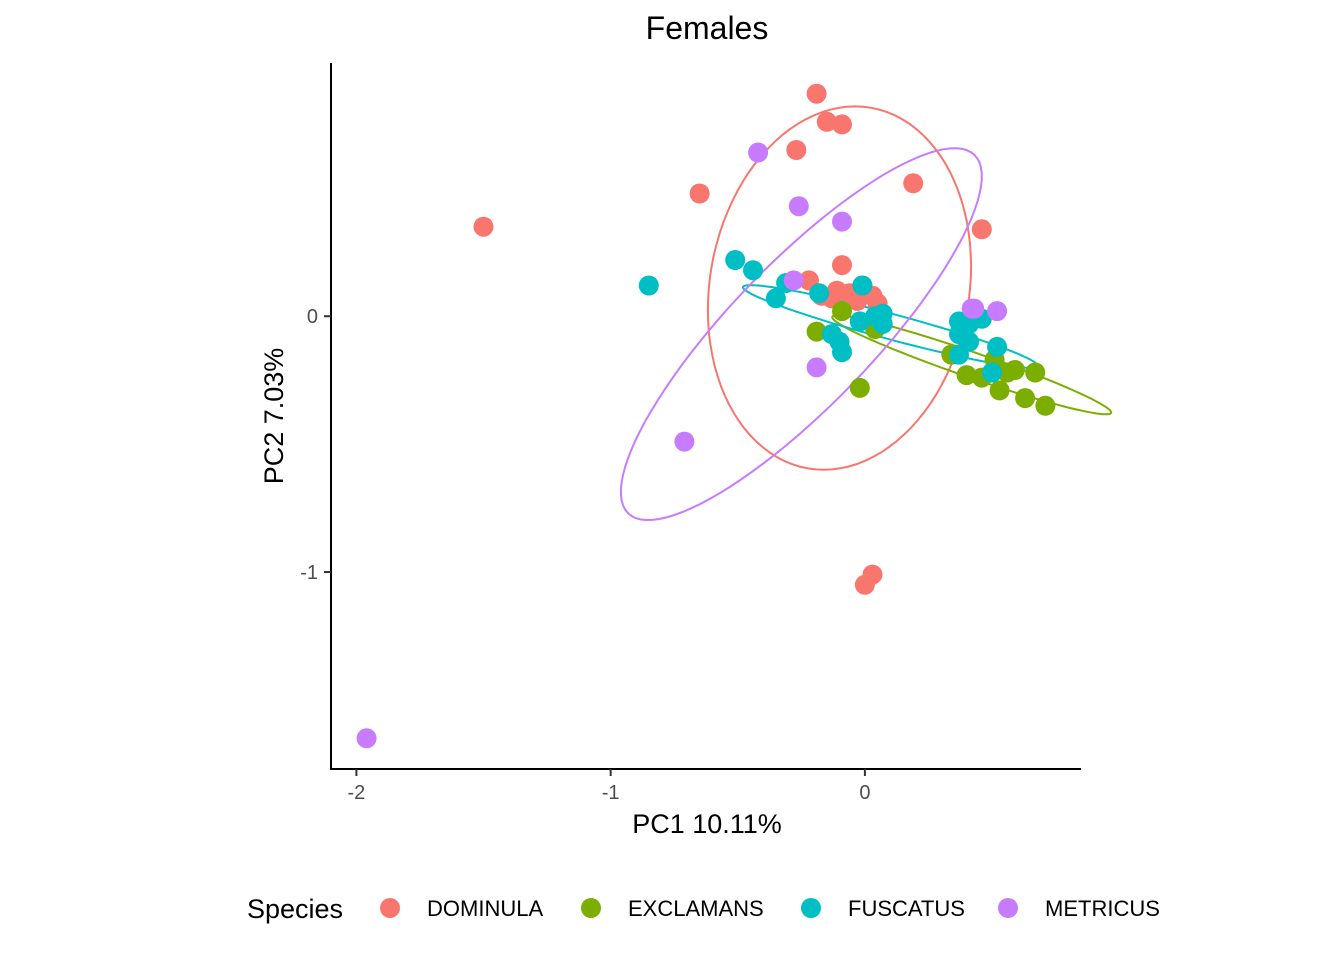 The height and width of the screenshot is (960, 1344). I want to click on x-tick-label: -2, so click(357, 793).